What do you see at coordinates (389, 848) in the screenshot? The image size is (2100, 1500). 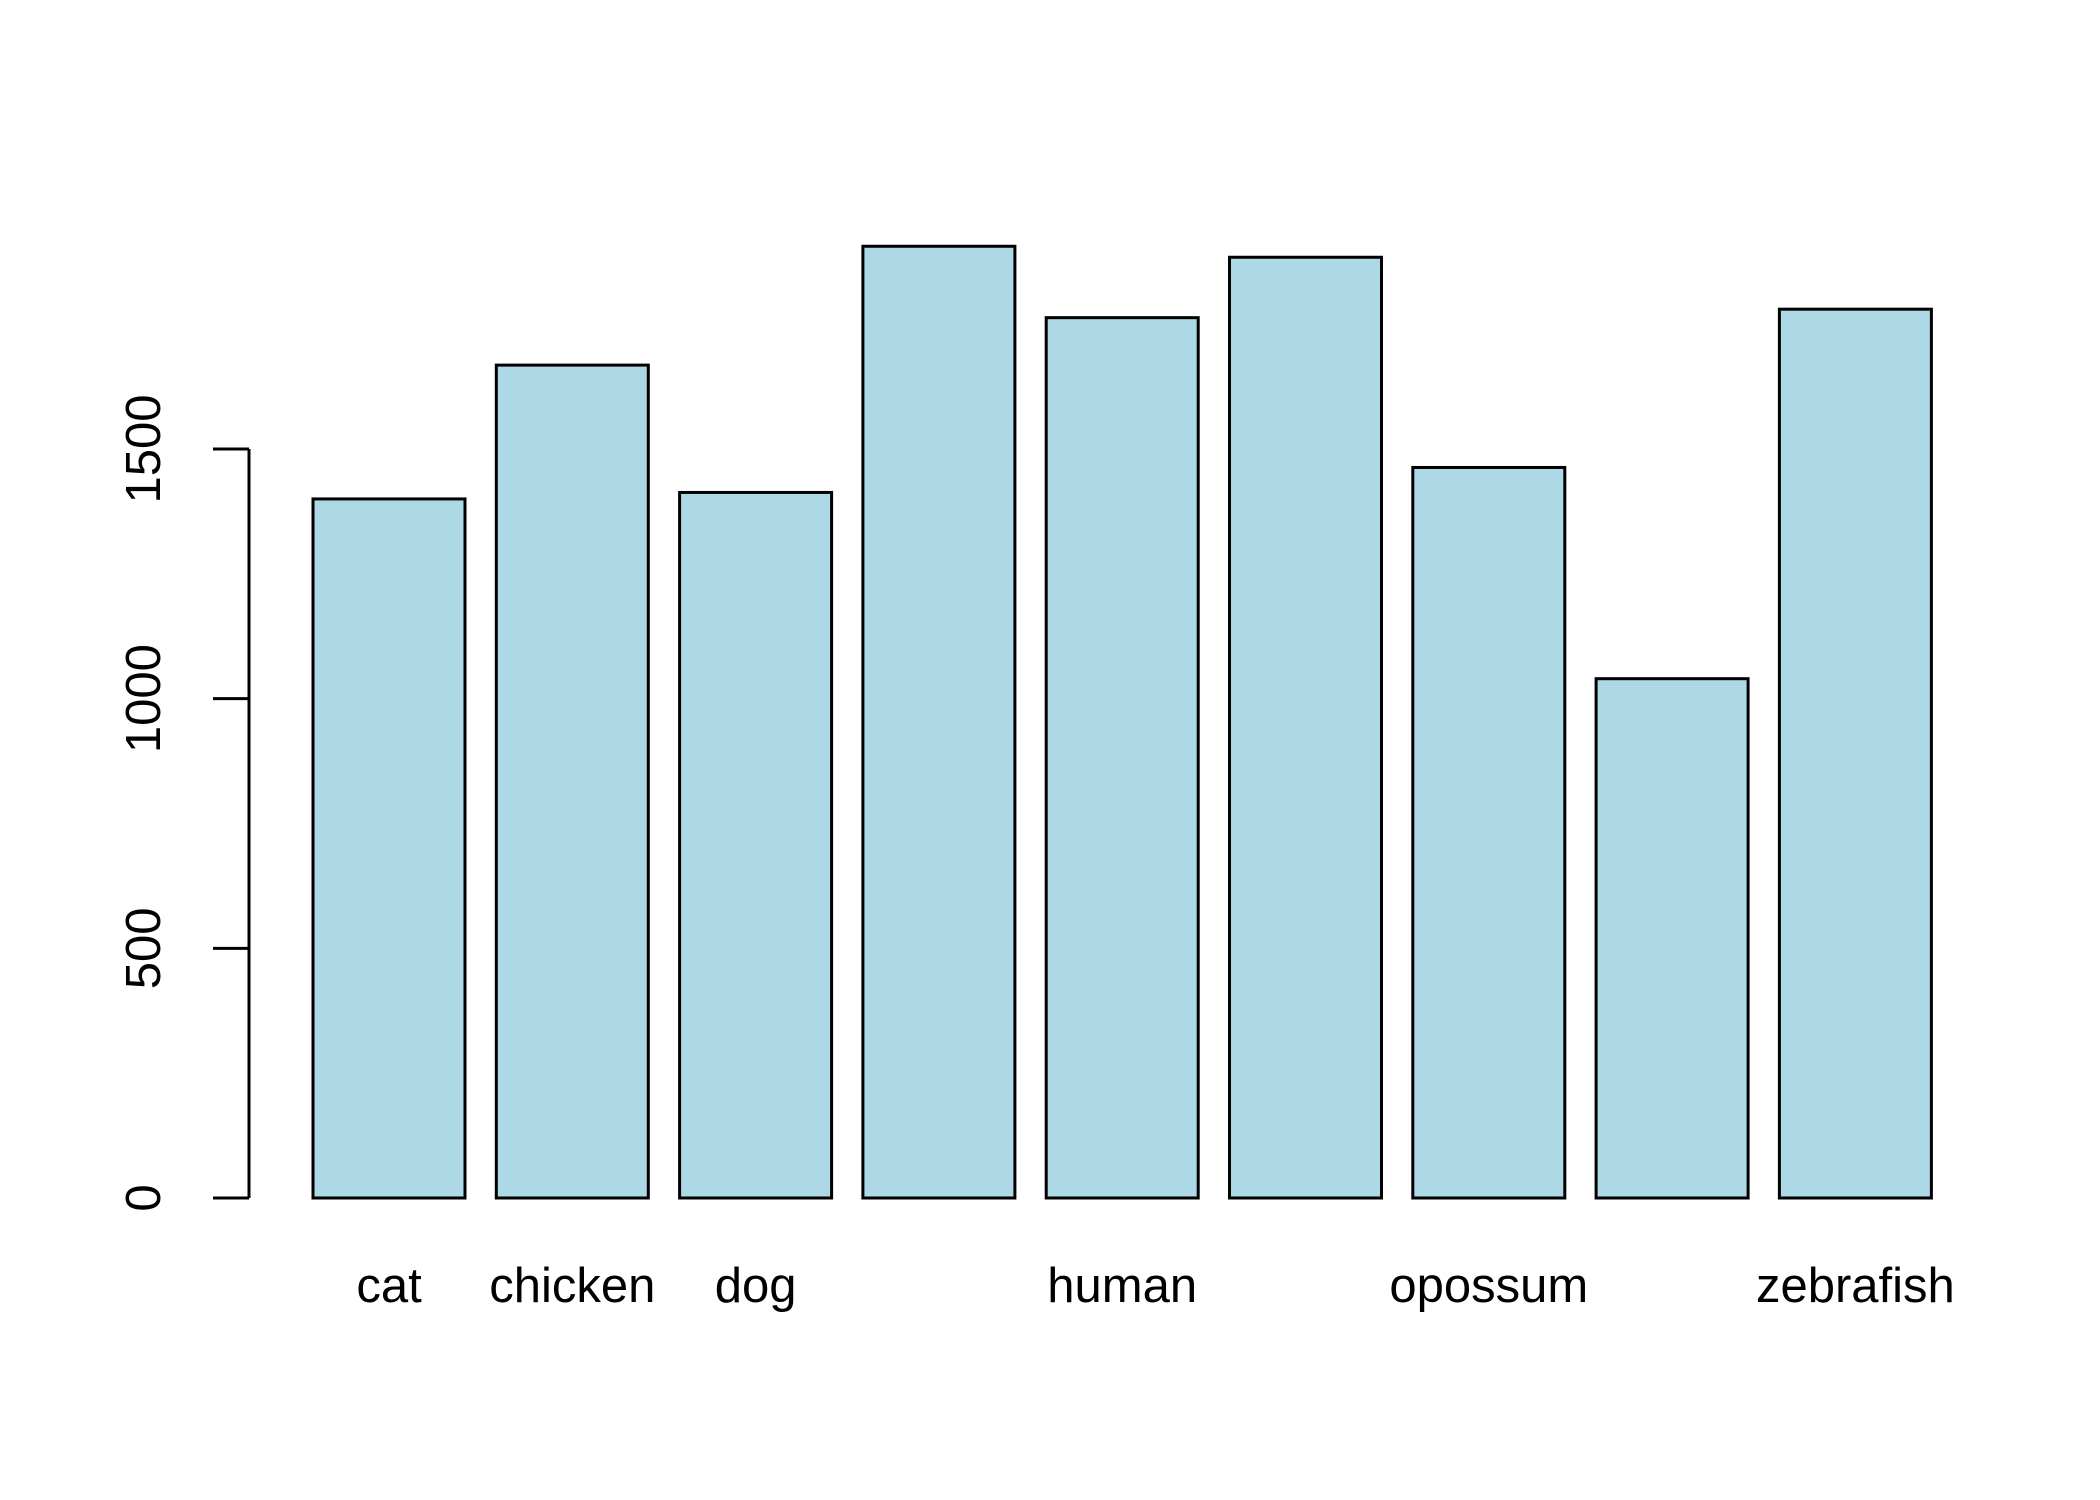 I see `bar-cat` at bounding box center [389, 848].